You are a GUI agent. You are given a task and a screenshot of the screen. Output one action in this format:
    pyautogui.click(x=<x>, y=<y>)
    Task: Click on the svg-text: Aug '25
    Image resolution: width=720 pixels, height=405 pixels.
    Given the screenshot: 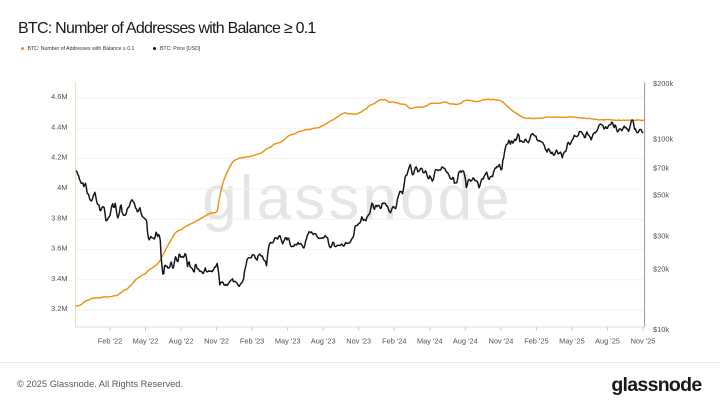 What is the action you would take?
    pyautogui.click(x=607, y=341)
    